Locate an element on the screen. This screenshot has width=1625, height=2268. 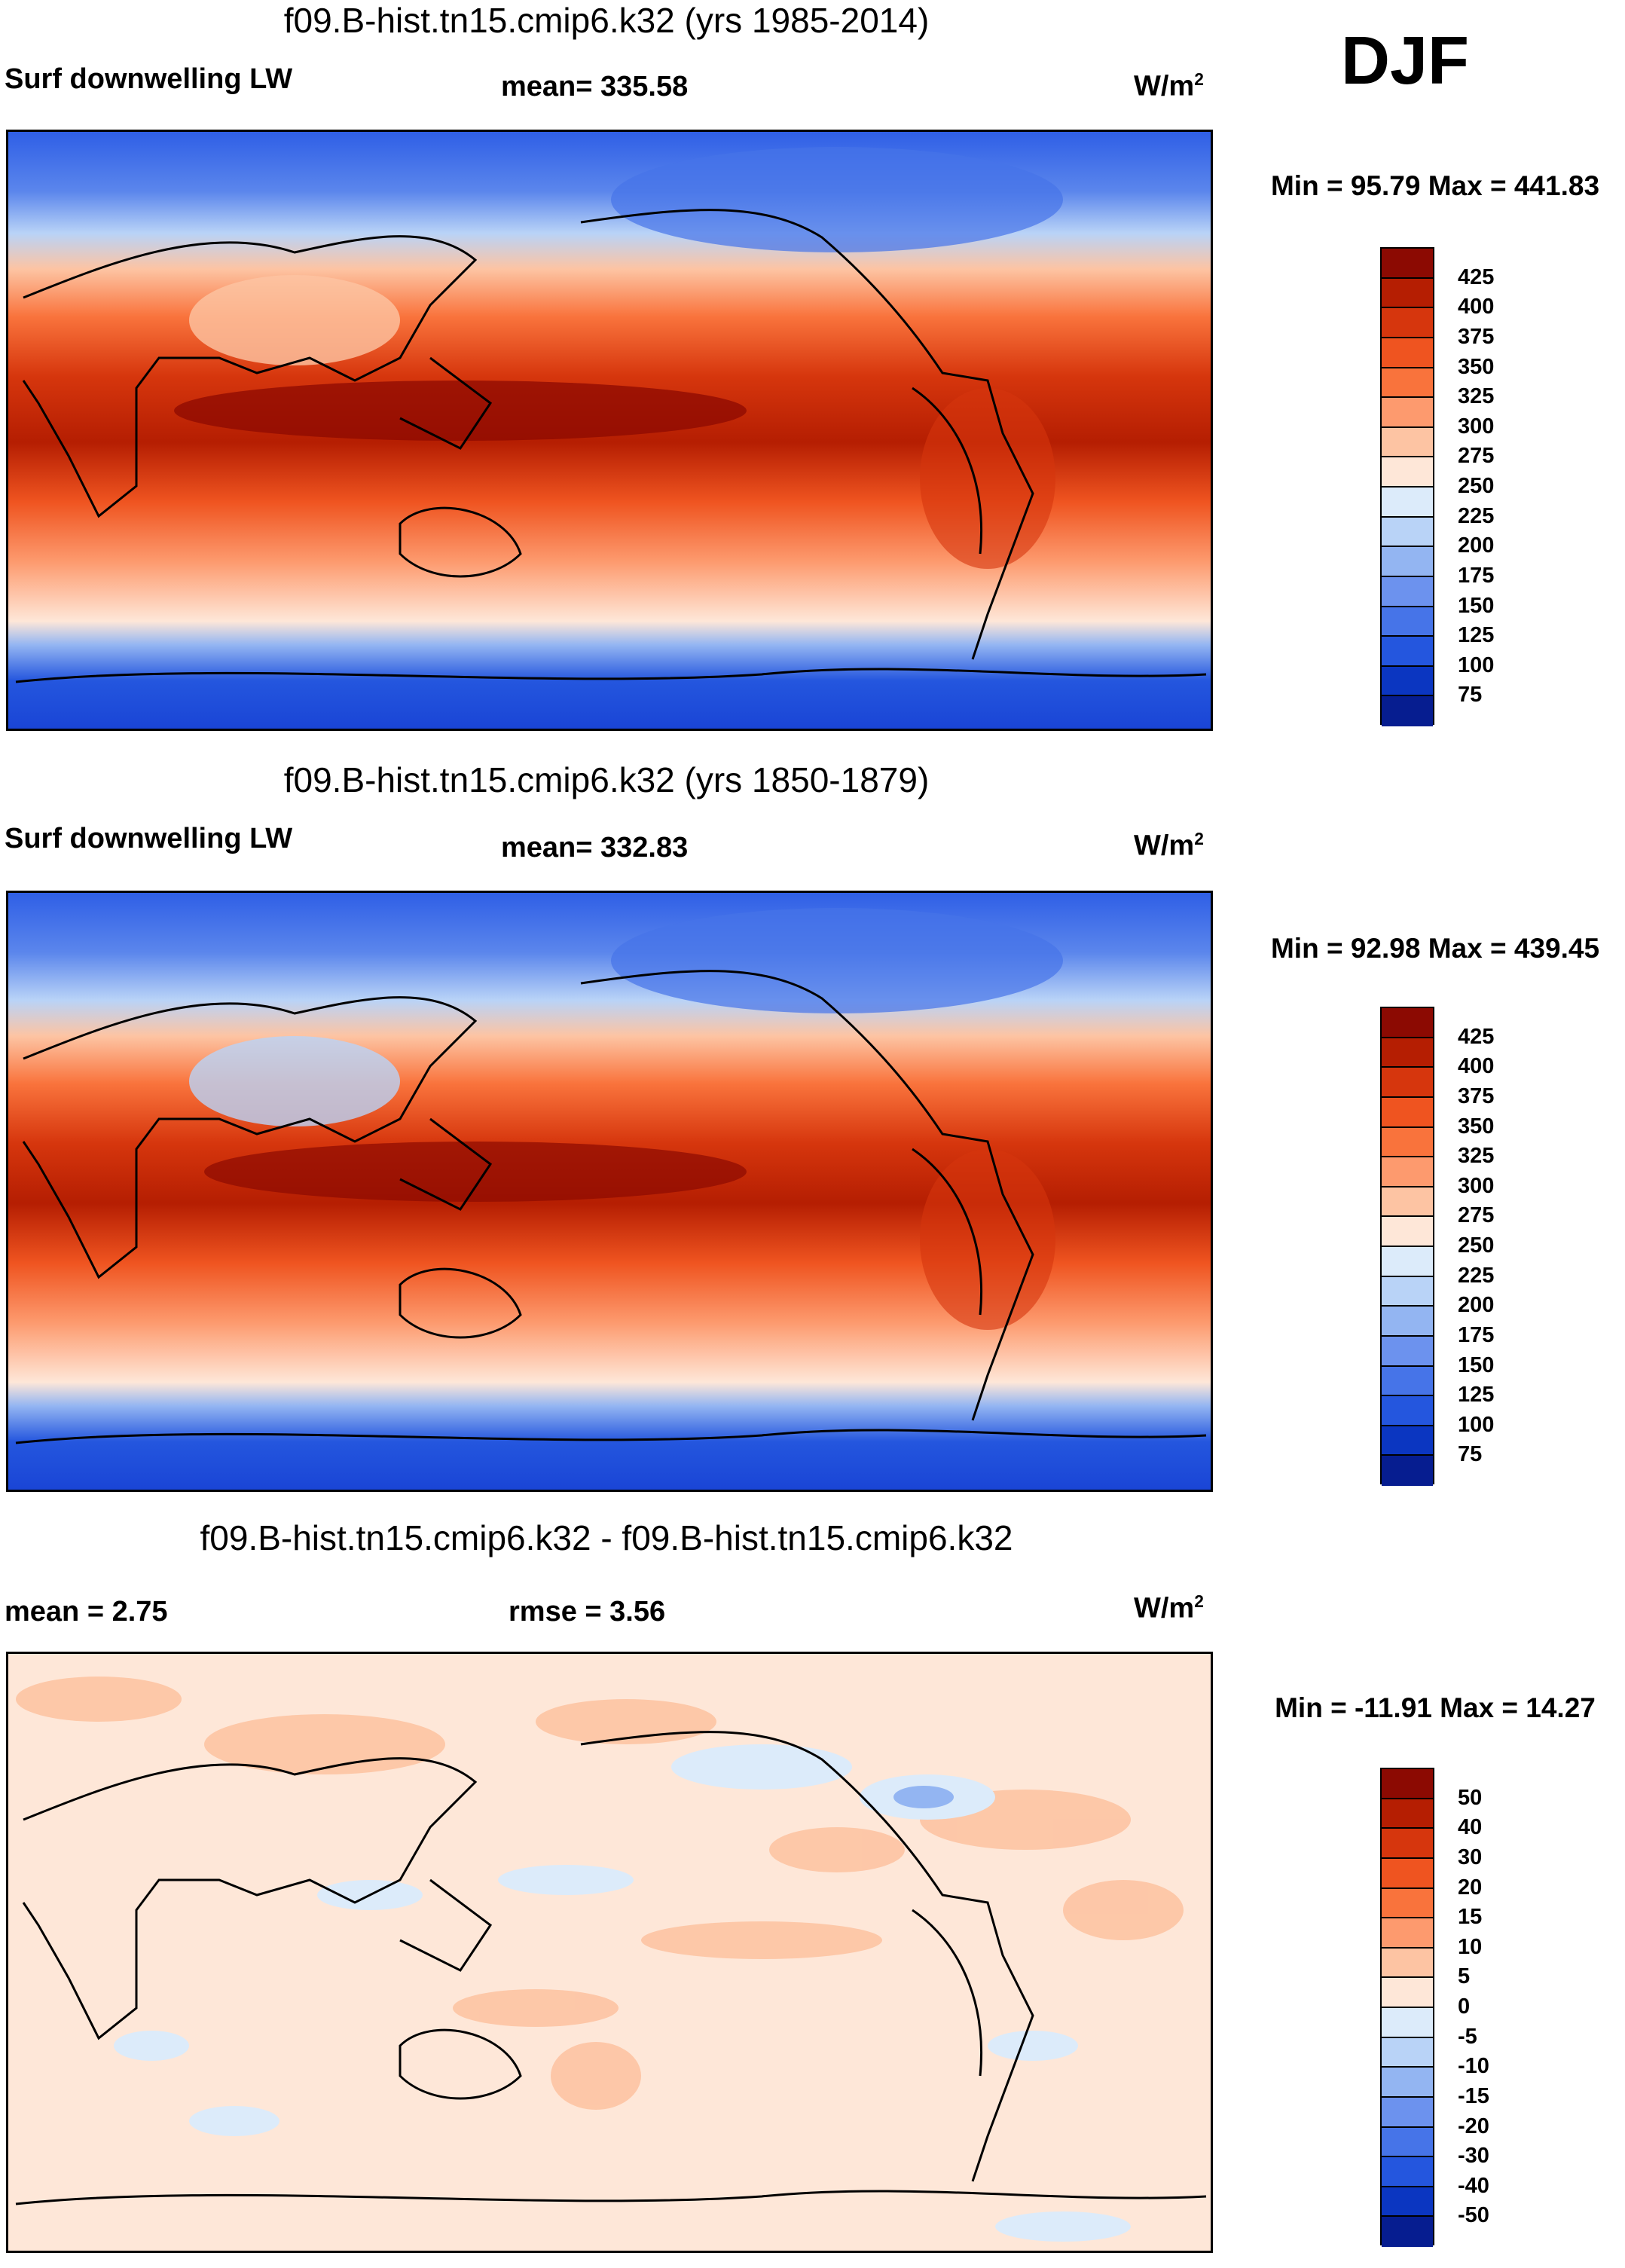
colorbar-tick-label: -5 is located at coordinates (1467, 2036).